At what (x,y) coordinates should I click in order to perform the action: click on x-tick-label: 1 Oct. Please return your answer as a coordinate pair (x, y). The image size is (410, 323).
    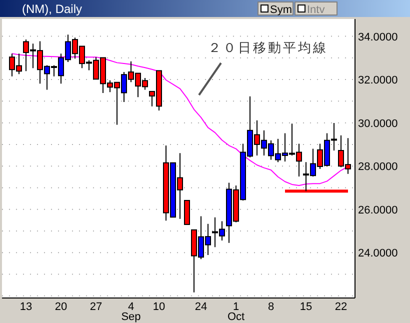
    Looking at the image, I should click on (236, 312).